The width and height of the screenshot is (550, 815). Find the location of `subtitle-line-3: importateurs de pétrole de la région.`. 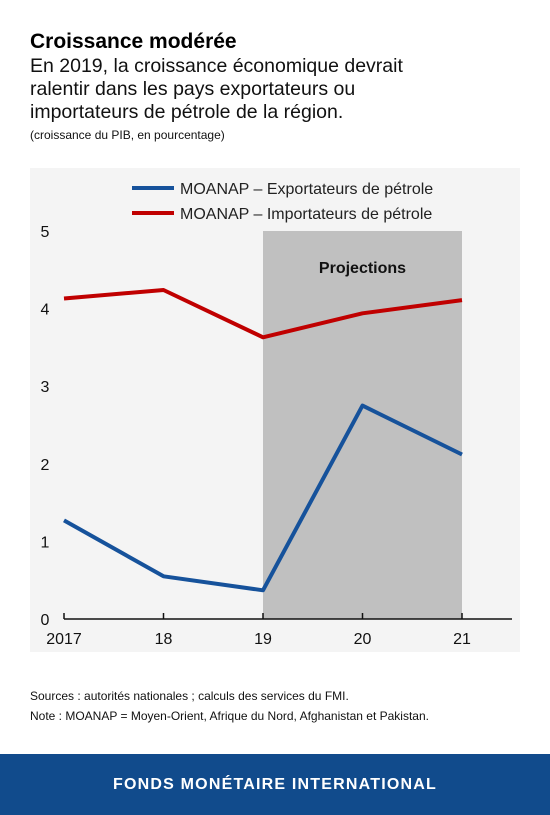

subtitle-line-3: importateurs de pétrole de la région. is located at coordinates (187, 112).